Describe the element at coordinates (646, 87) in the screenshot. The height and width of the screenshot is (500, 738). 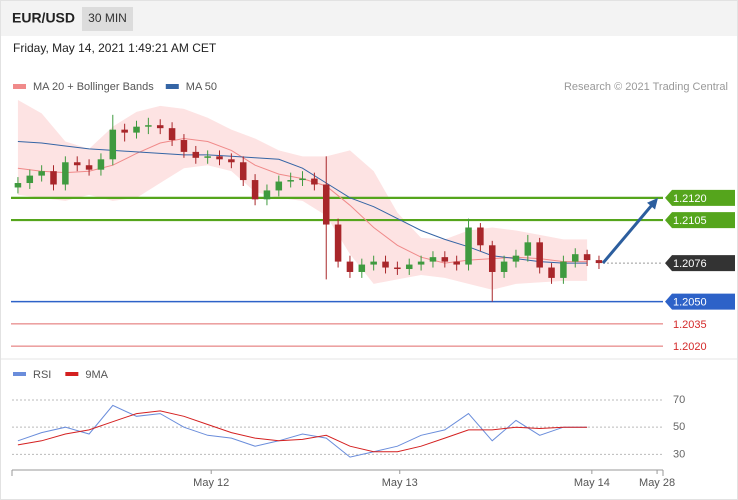
I see `credit: Research © 2021 Trading Central` at that location.